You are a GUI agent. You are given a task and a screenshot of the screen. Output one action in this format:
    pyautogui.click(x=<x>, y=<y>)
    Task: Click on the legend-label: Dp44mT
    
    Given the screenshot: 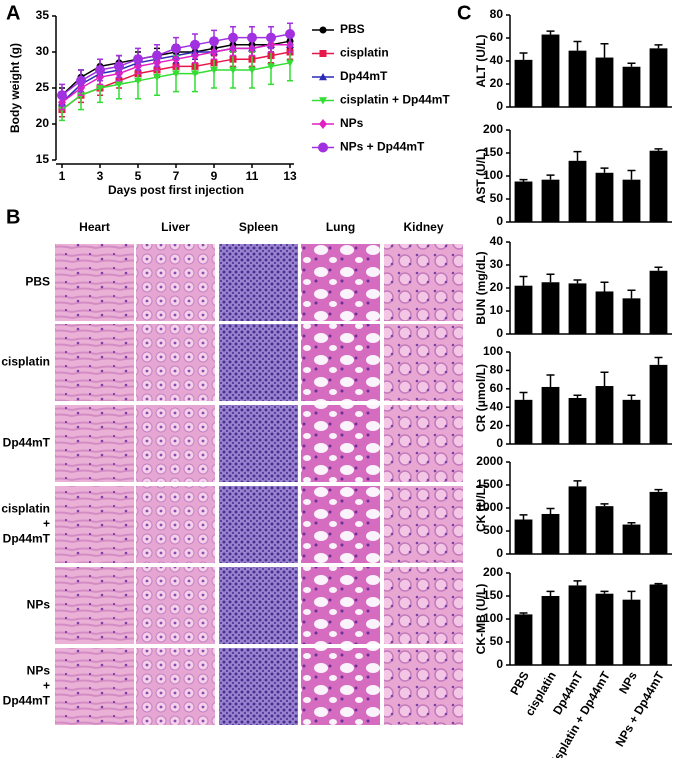 What is the action you would take?
    pyautogui.click(x=364, y=76)
    